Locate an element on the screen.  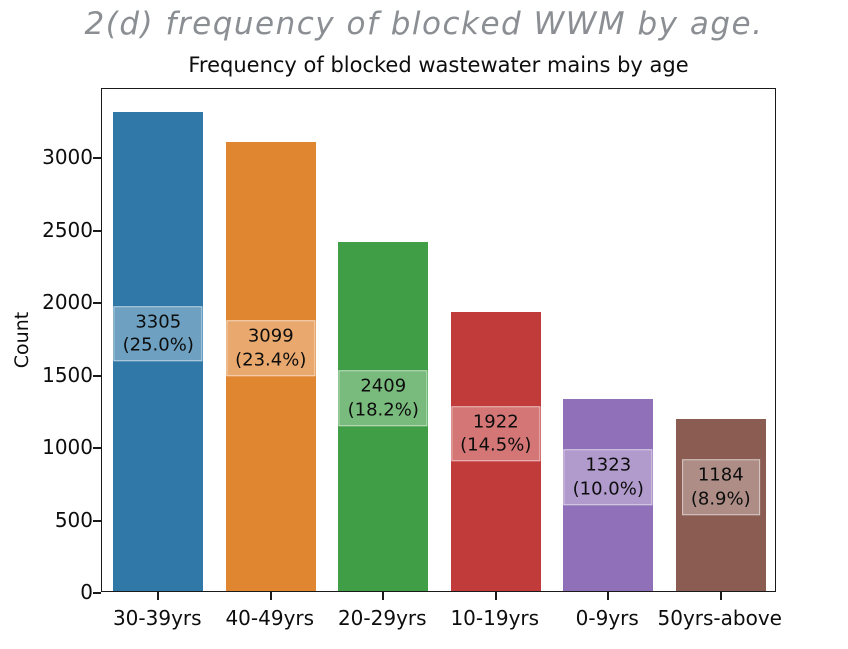
bar-count: 1323 is located at coordinates (608, 465).